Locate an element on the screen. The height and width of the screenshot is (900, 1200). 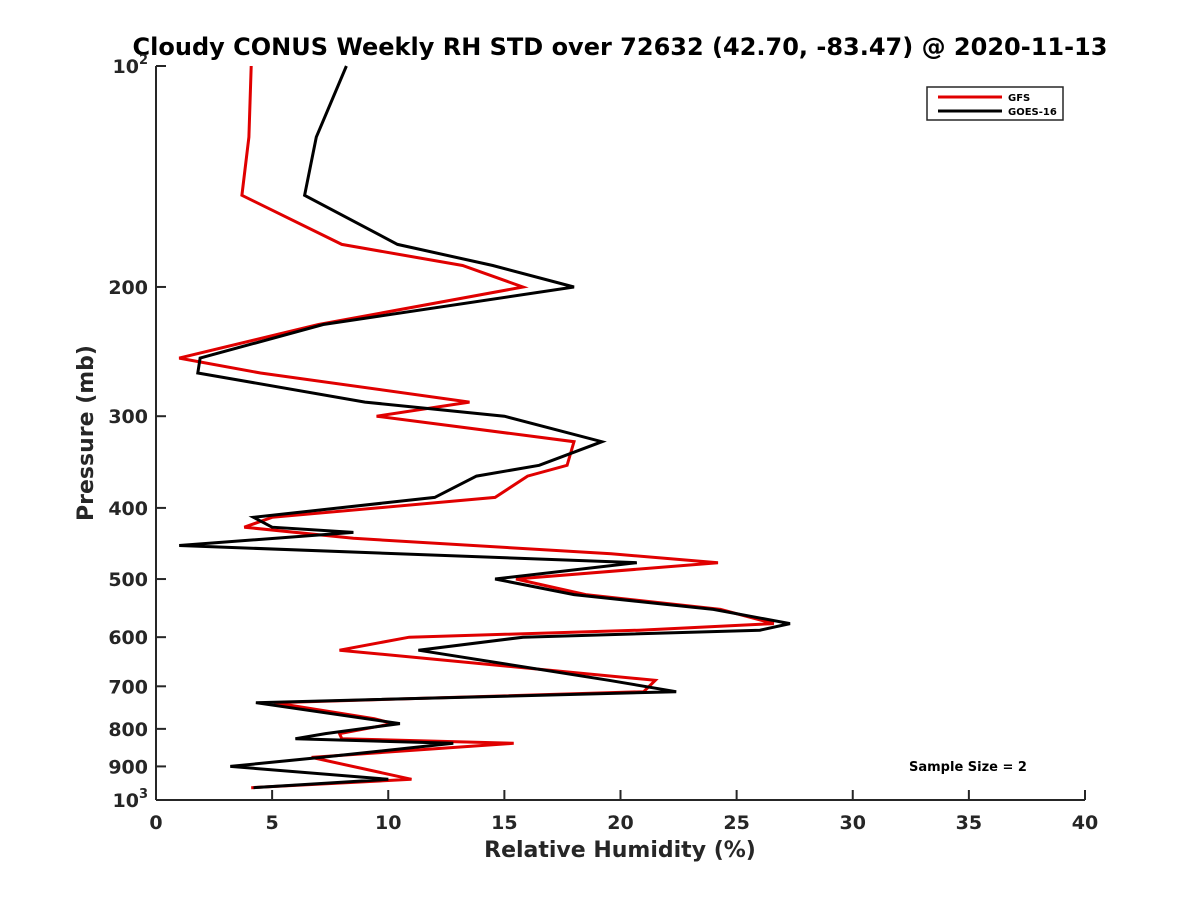
sample-size-annotation: Sample Size = 2 is located at coordinates (968, 767).